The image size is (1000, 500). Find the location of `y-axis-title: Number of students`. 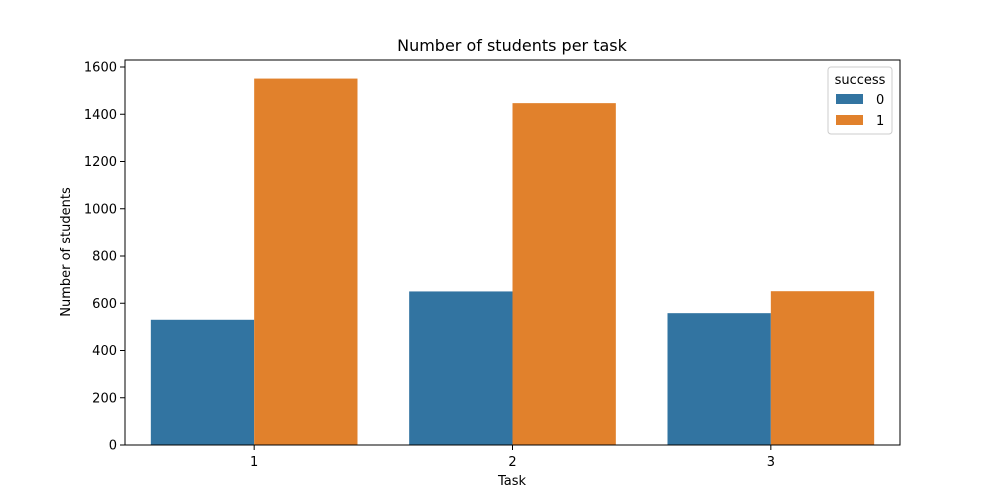

y-axis-title: Number of students is located at coordinates (66, 252).